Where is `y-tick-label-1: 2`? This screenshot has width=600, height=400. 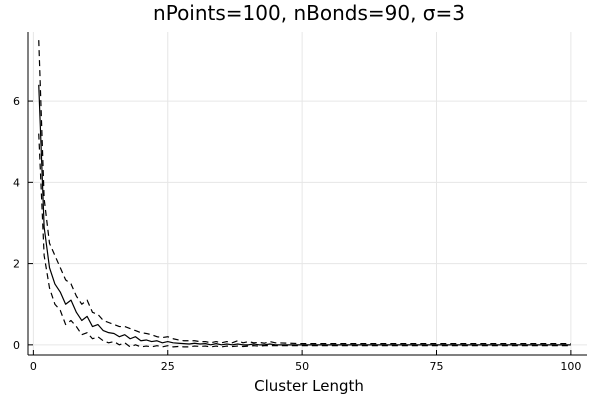 y-tick-label-1: 2 is located at coordinates (16, 264).